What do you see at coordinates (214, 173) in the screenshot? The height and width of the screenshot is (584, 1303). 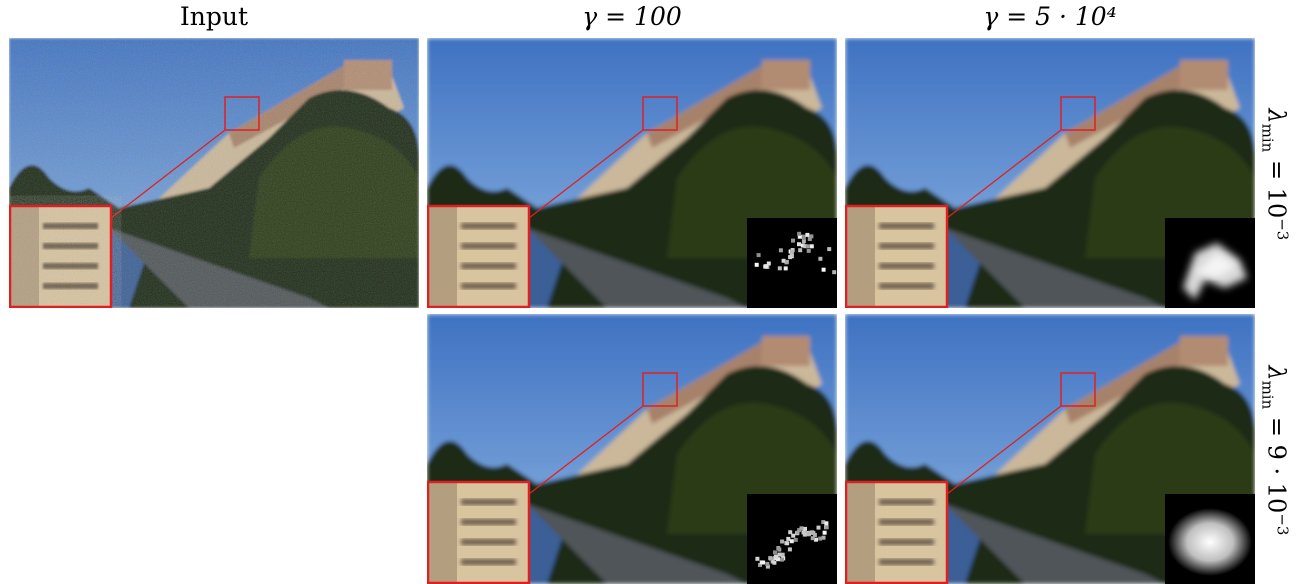 I see `input-image-panel` at bounding box center [214, 173].